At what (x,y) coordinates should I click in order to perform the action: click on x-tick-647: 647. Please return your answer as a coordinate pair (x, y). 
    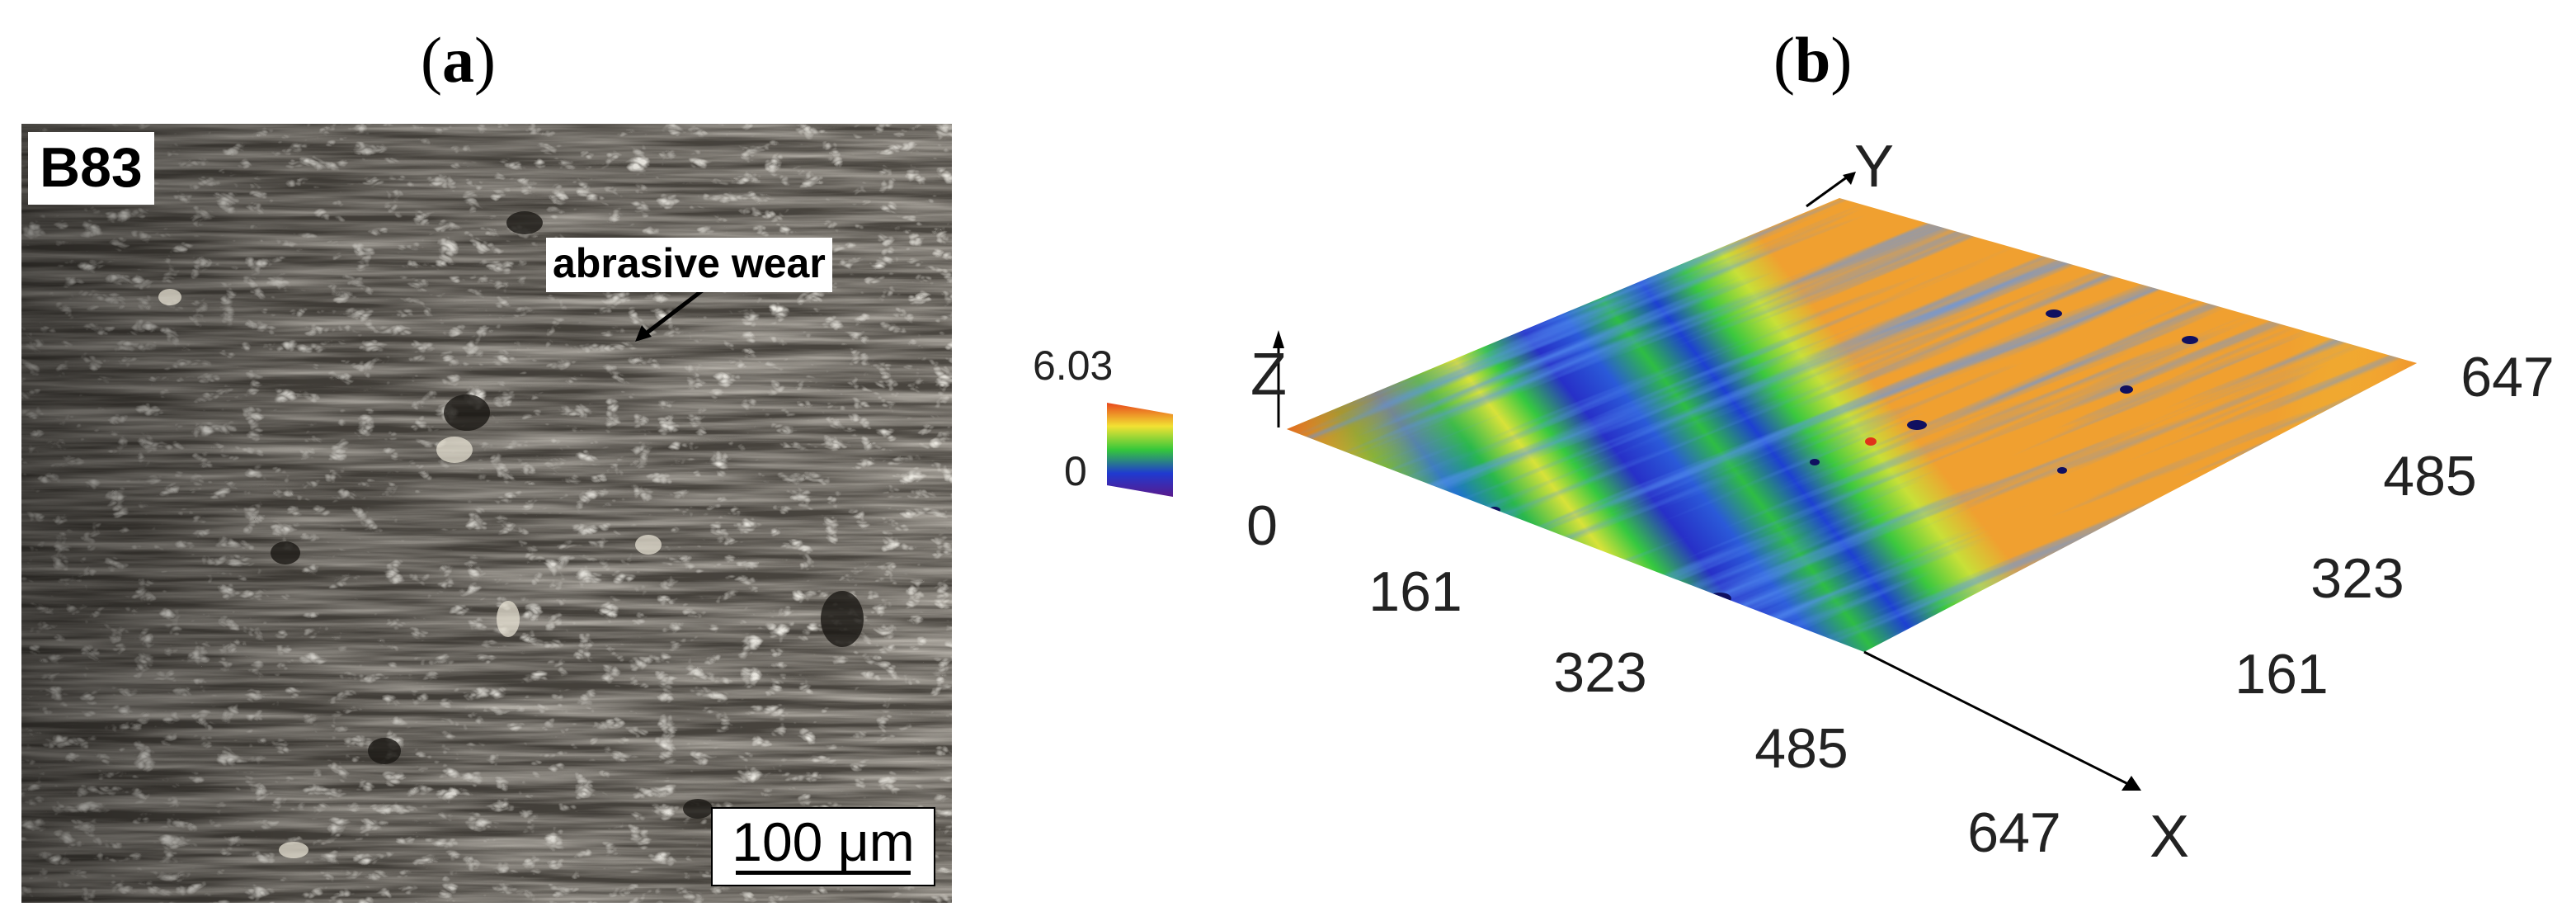
    Looking at the image, I should click on (2014, 833).